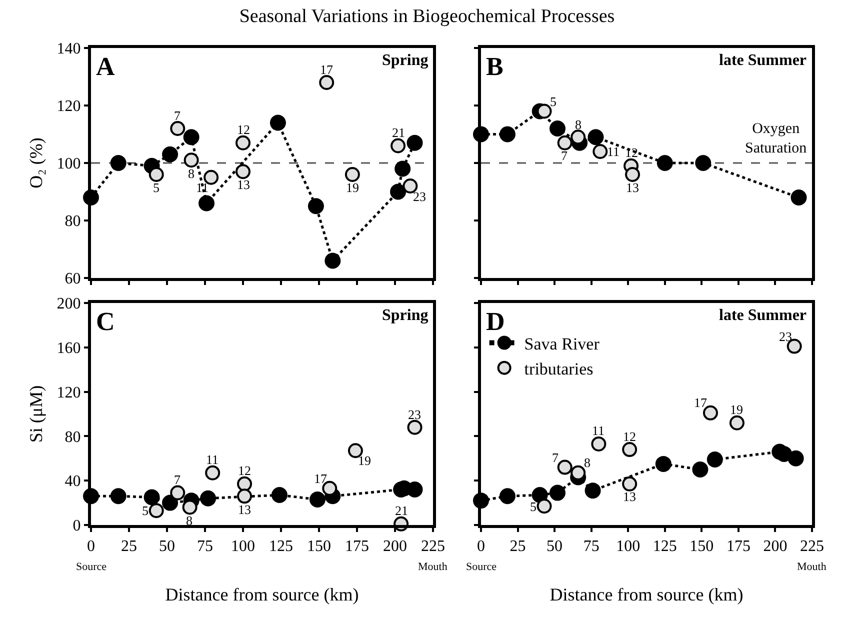 Image resolution: width=854 pixels, height=617 pixels. What do you see at coordinates (76, 526) in the screenshot?
I see `y-tick-label: 0` at bounding box center [76, 526].